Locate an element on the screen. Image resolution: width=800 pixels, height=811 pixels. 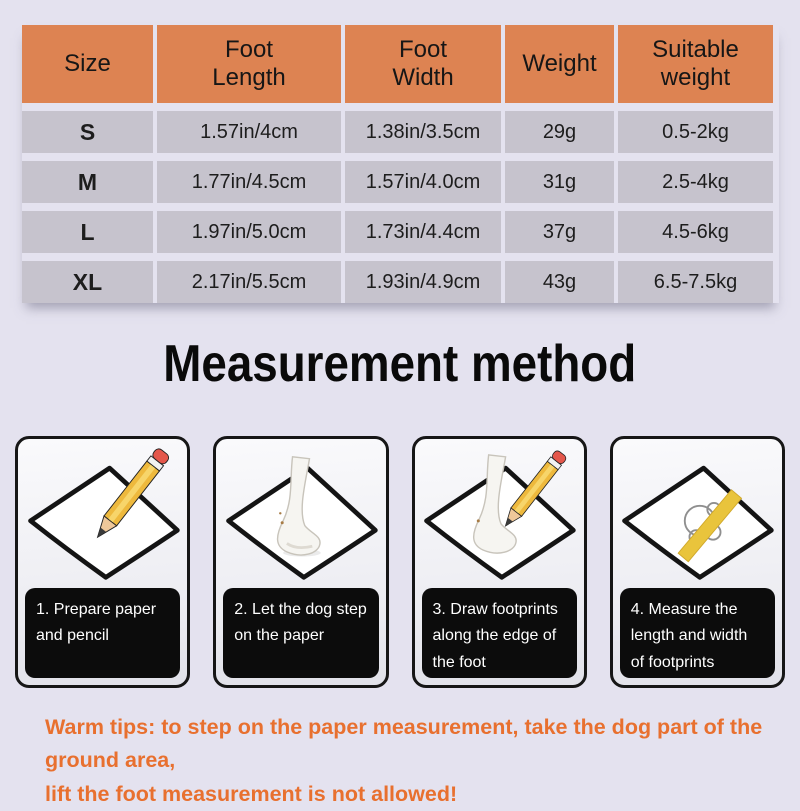
column-header-foot-length: Foot Length is located at coordinates (249, 64).